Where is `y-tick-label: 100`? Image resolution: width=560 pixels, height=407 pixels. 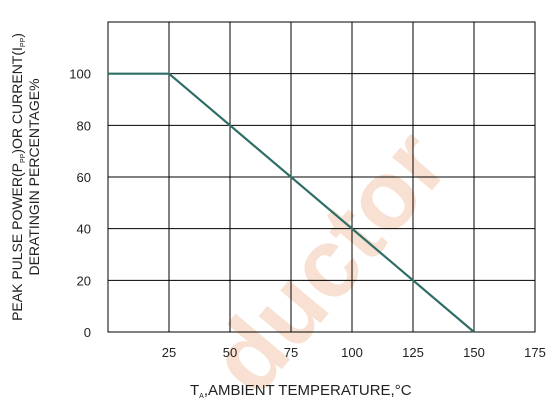
y-tick-label: 100 is located at coordinates (80, 74).